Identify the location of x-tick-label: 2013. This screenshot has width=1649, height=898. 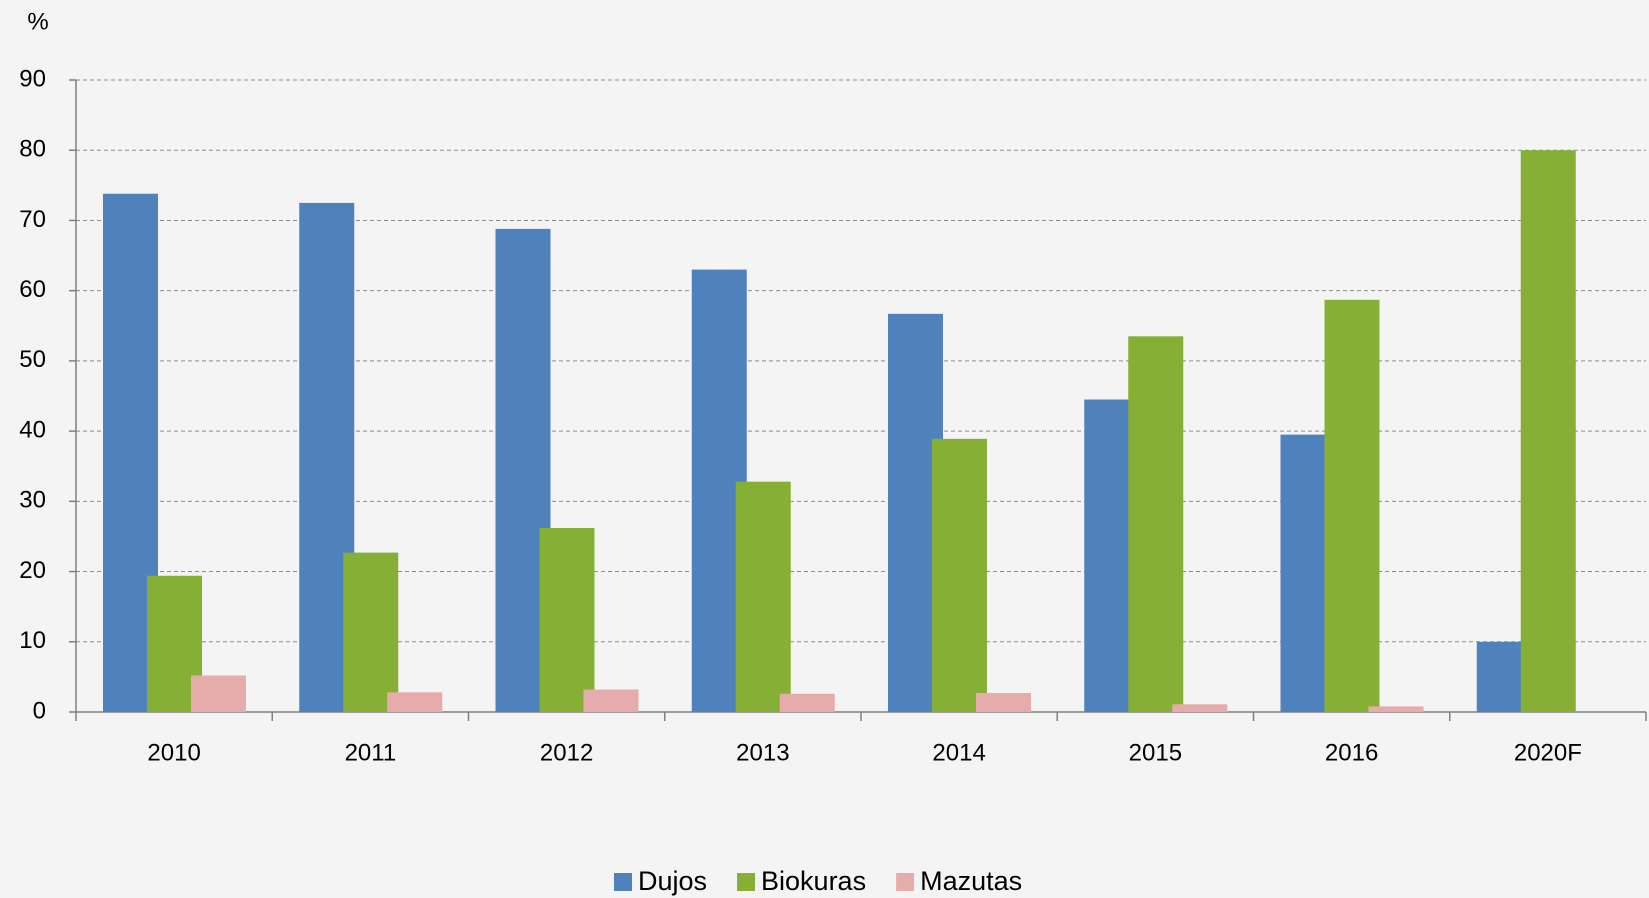
(762, 752).